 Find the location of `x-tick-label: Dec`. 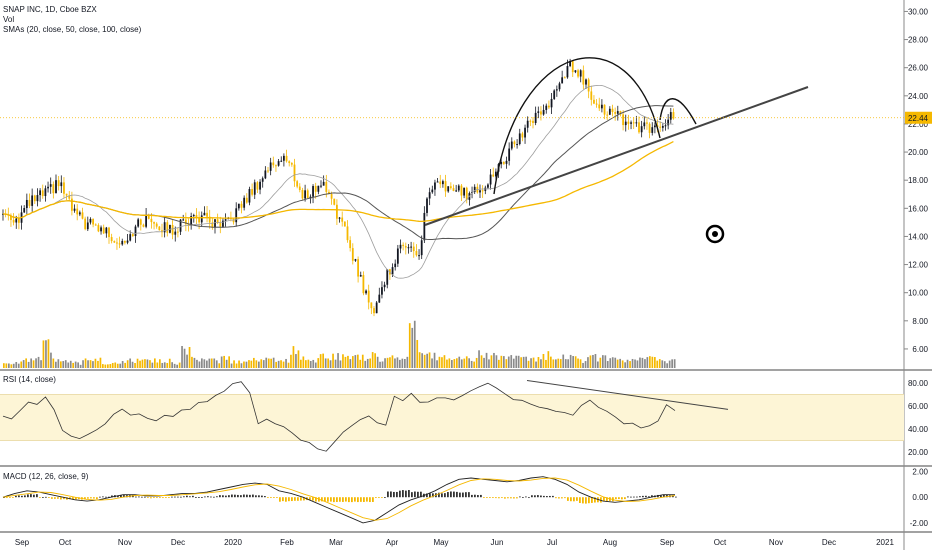

x-tick-label: Dec is located at coordinates (178, 542).